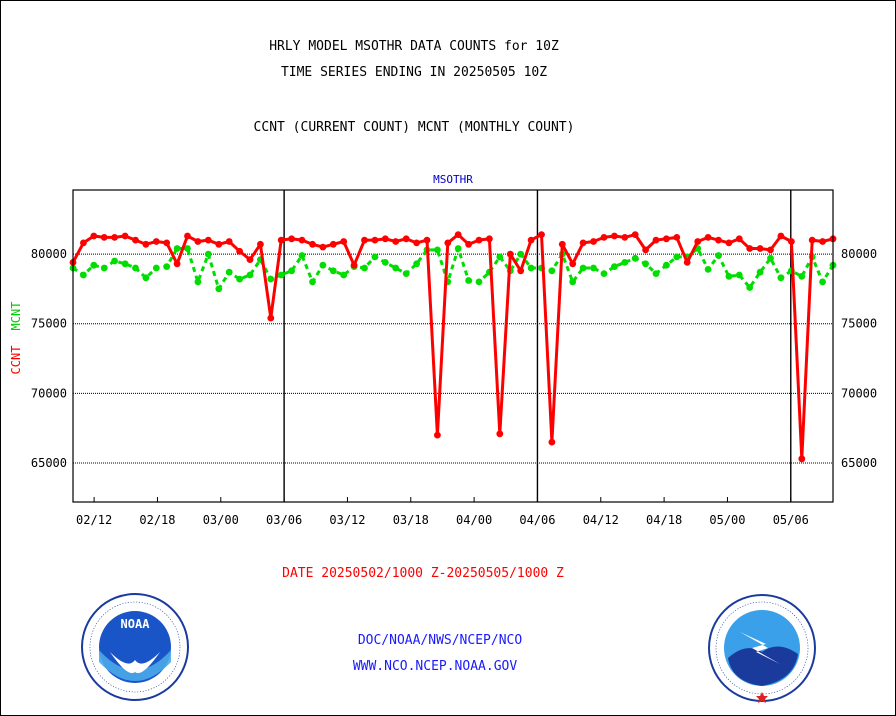  I want to click on chart-title-line-1: HRLY MODEL MSOTHR DATA COUNTS for 10Z, so click(414, 46).